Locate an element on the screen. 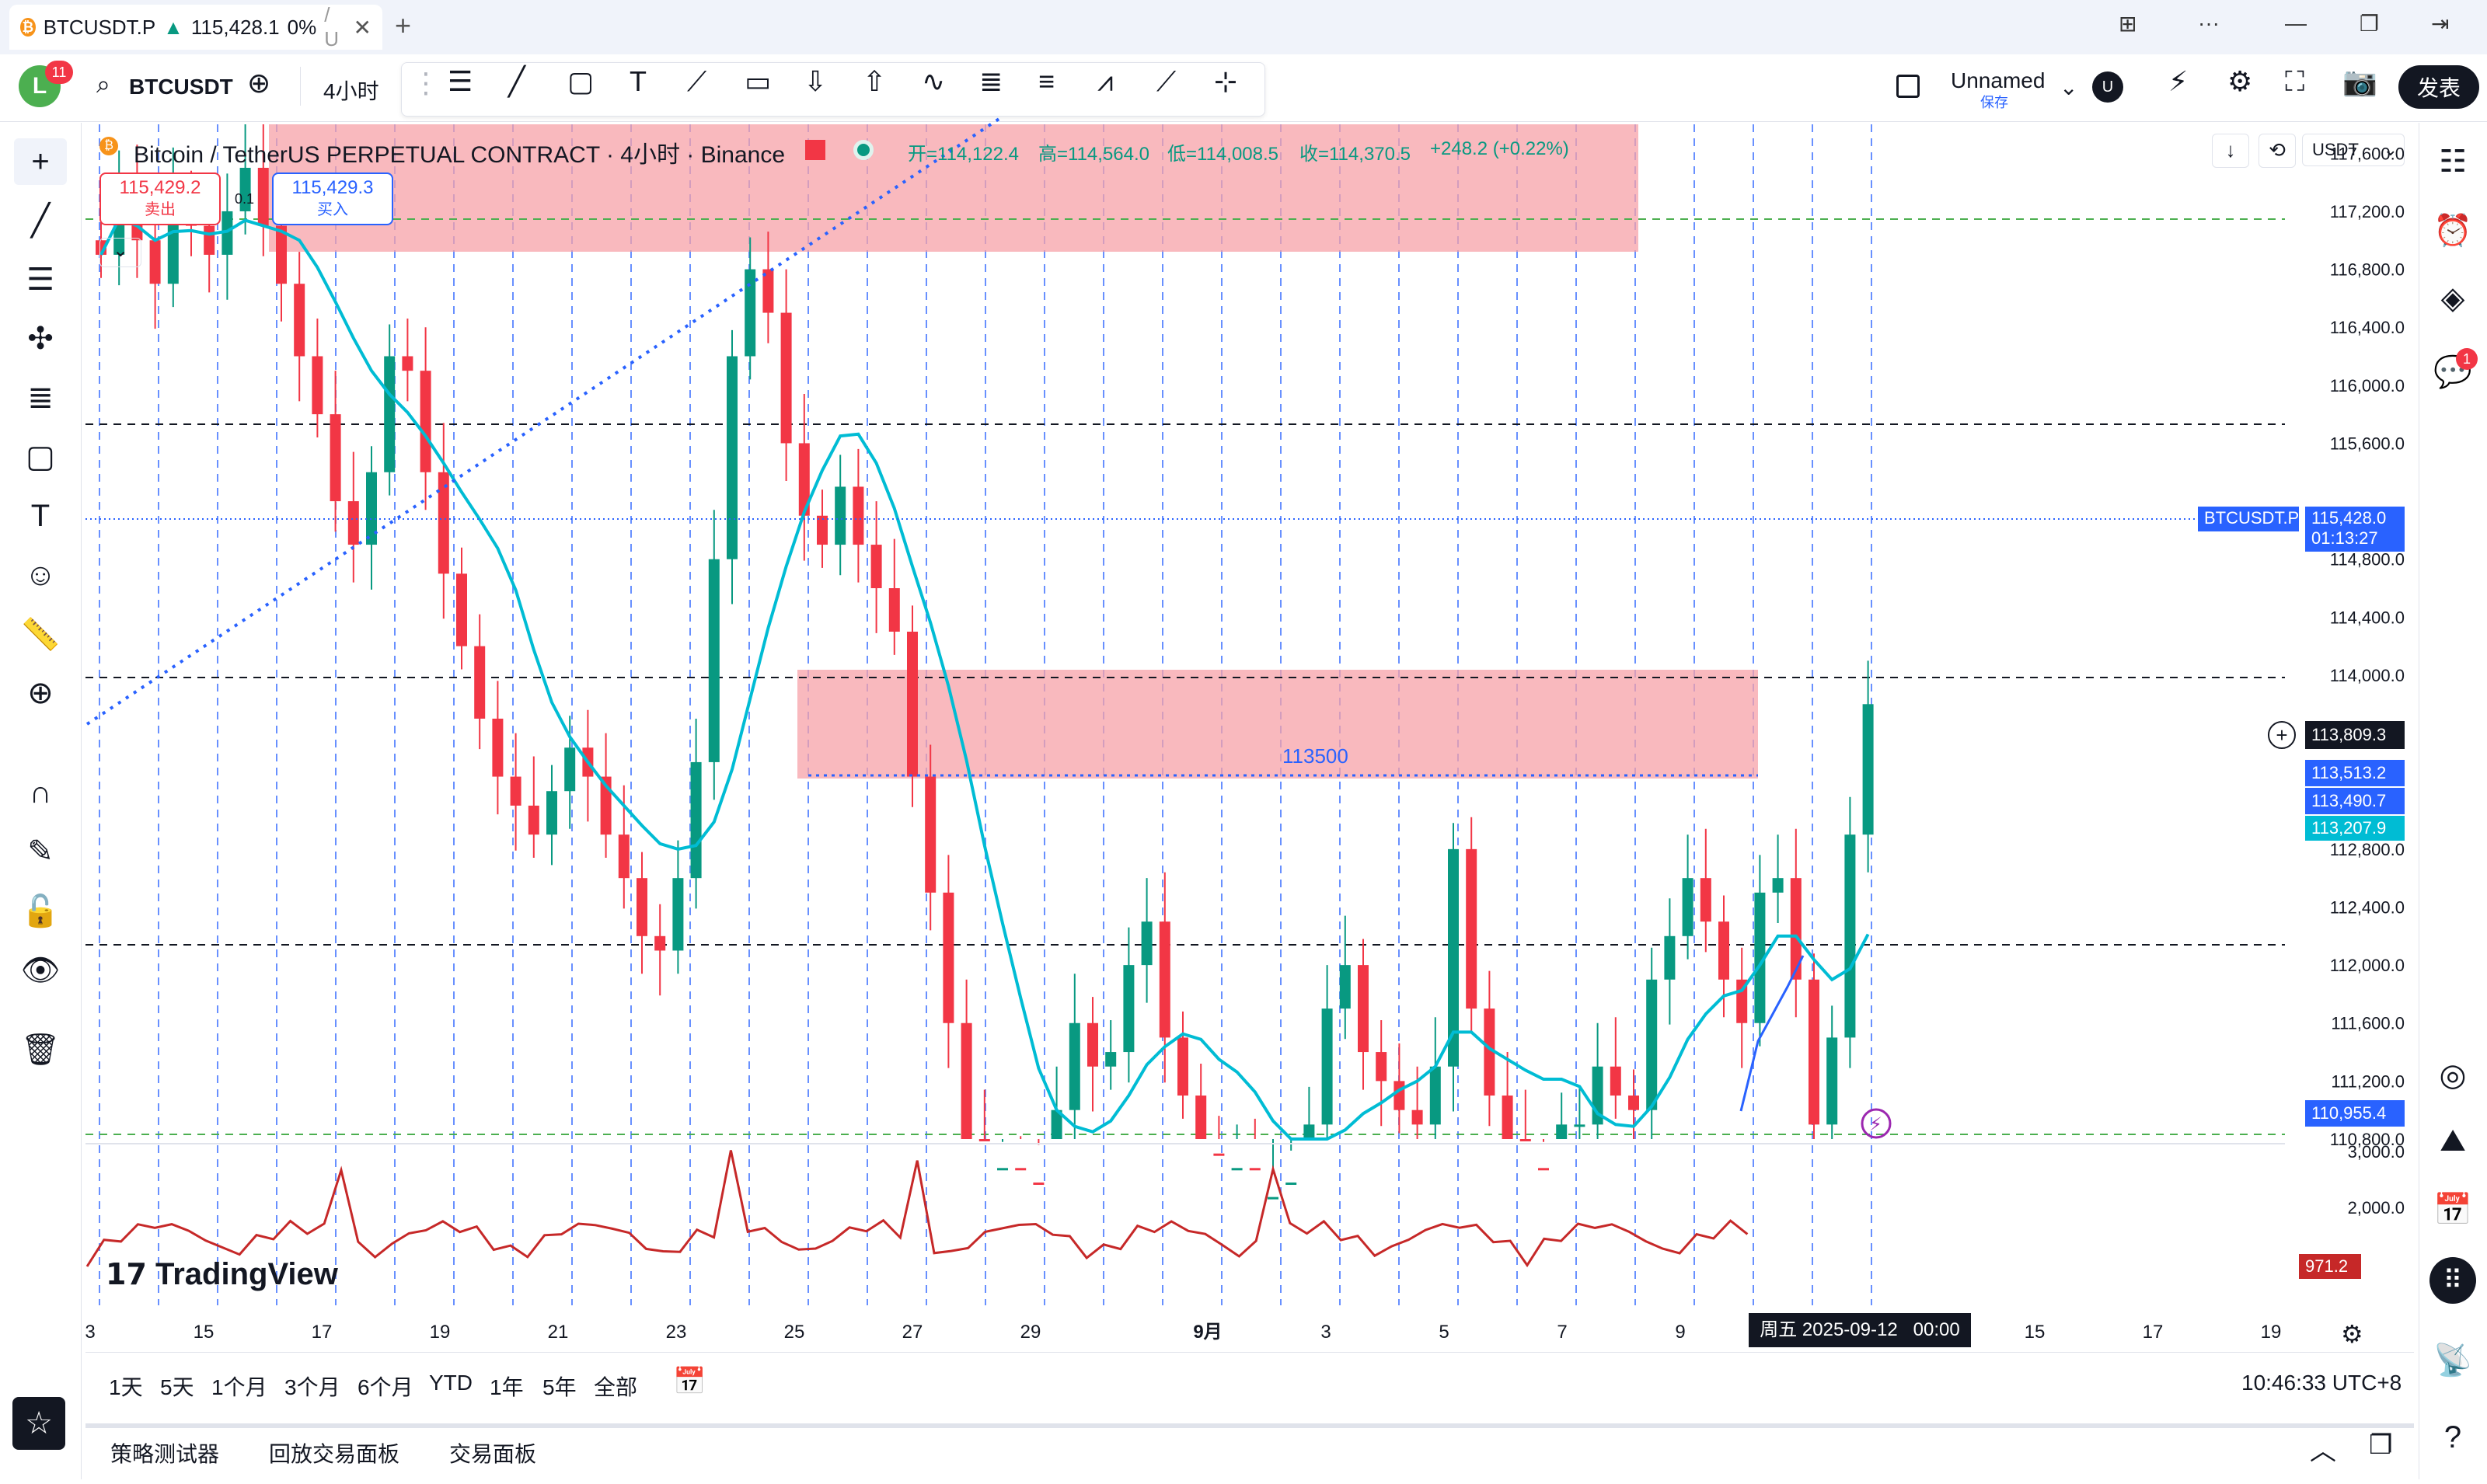 The width and height of the screenshot is (2487, 1484). range-3: 3个月 is located at coordinates (312, 1387).